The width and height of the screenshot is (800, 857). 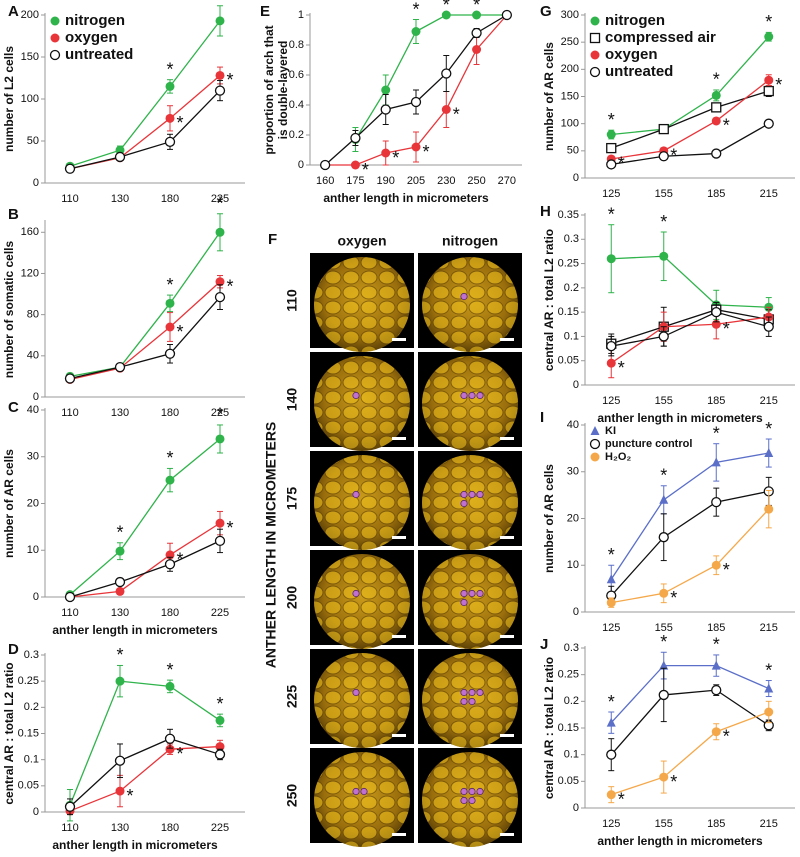 I want to click on y-tick-label: 0.05, so click(x=568, y=361).